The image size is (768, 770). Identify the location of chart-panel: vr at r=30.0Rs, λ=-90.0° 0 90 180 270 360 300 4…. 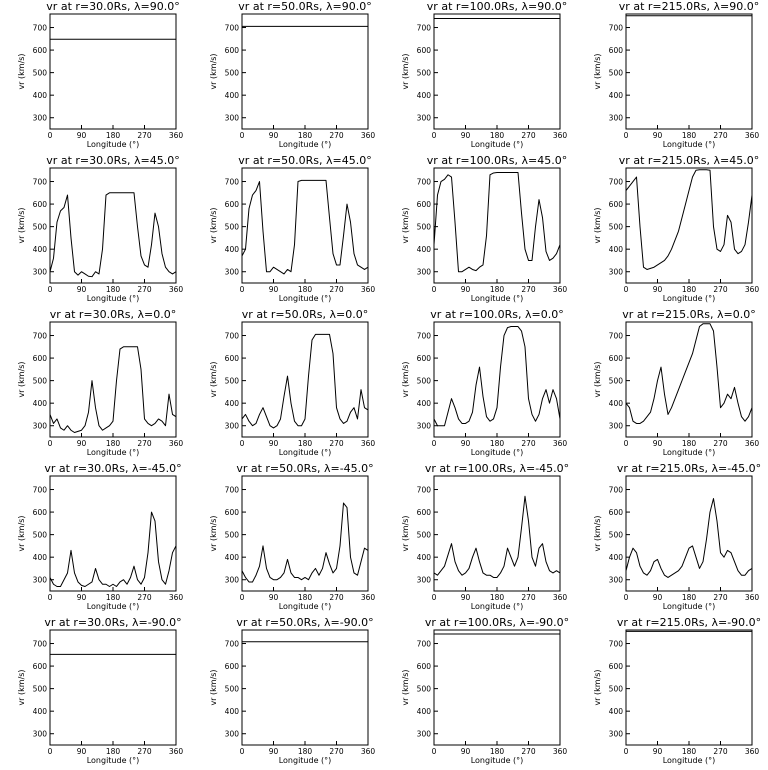
(96, 693).